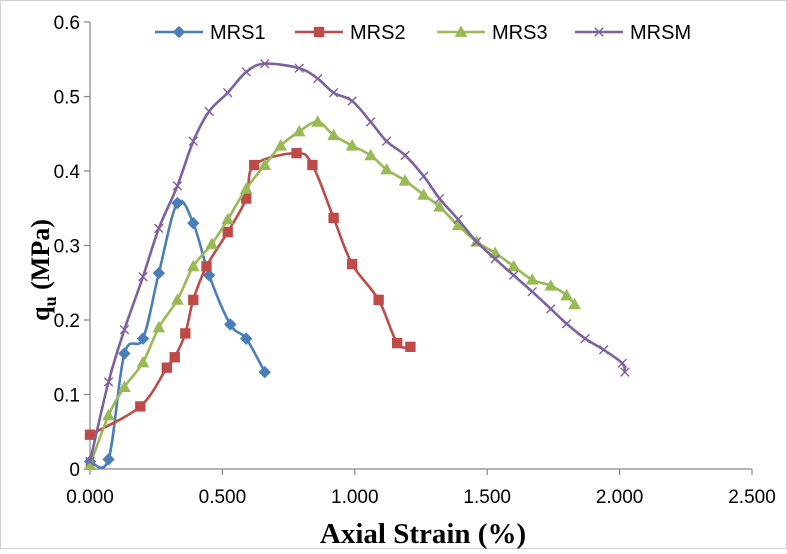  What do you see at coordinates (223, 497) in the screenshot?
I see `x-tick-label: 0.500` at bounding box center [223, 497].